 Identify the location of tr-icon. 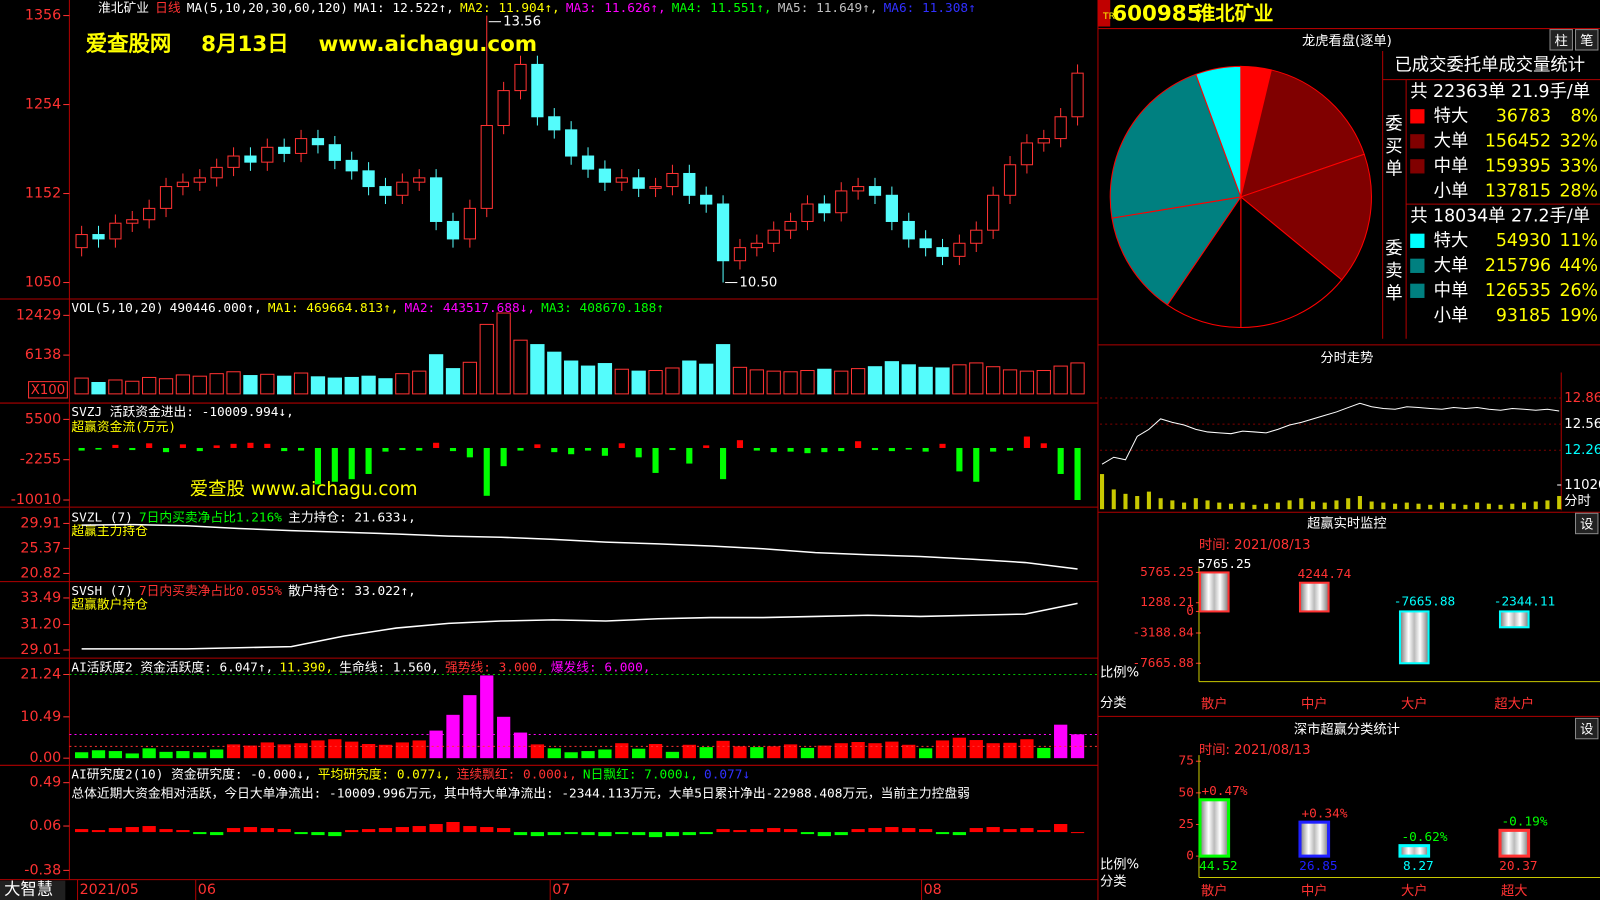
(1104, 13).